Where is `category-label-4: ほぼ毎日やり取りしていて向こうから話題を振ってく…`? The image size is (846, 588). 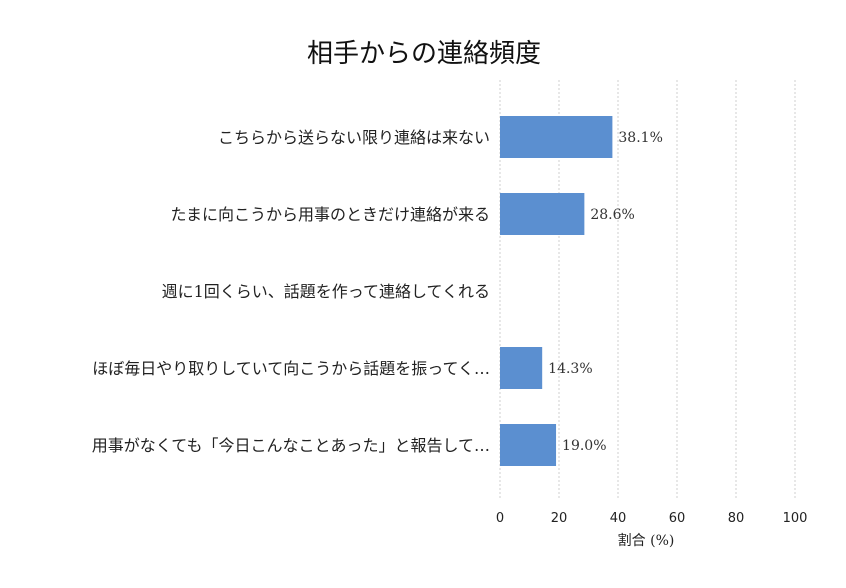 category-label-4: ほぼ毎日やり取りしていて向こうから話題を振ってく… is located at coordinates (291, 368).